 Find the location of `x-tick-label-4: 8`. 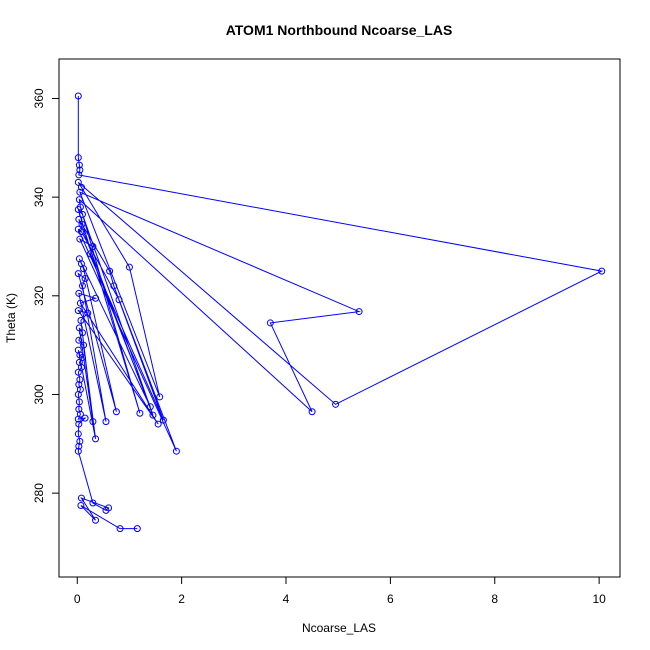

x-tick-label-4: 8 is located at coordinates (494, 599).